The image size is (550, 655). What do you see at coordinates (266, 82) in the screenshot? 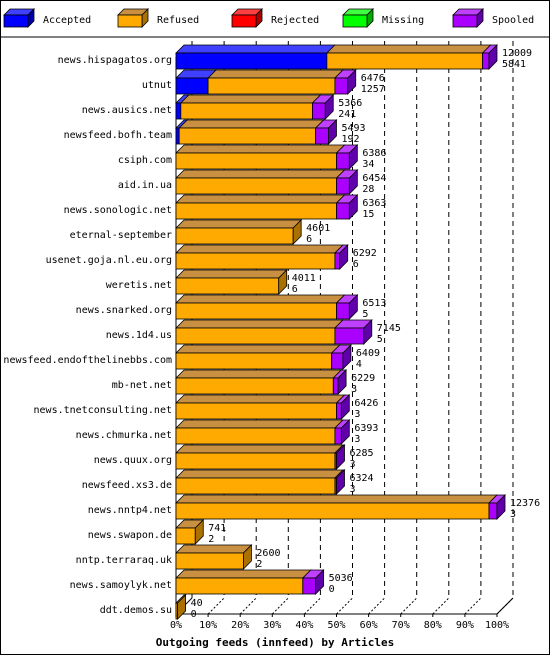
I see `bar-group-utnut` at bounding box center [266, 82].